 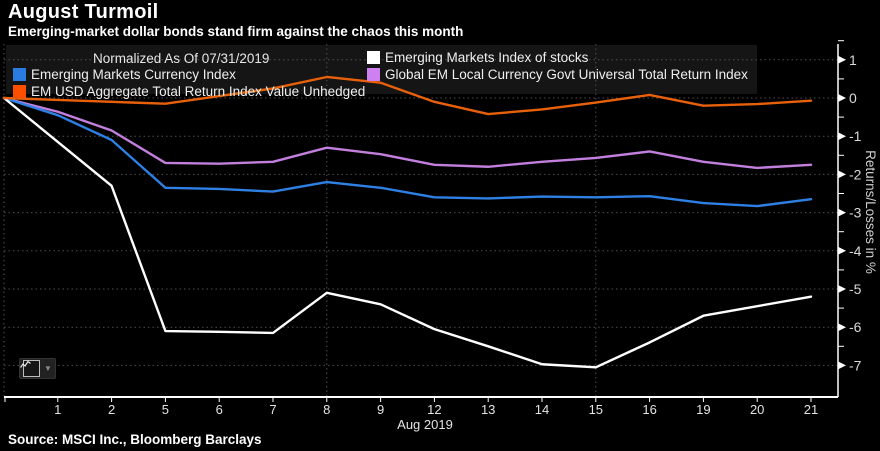 I want to click on x-tick-label: 9, so click(x=380, y=409).